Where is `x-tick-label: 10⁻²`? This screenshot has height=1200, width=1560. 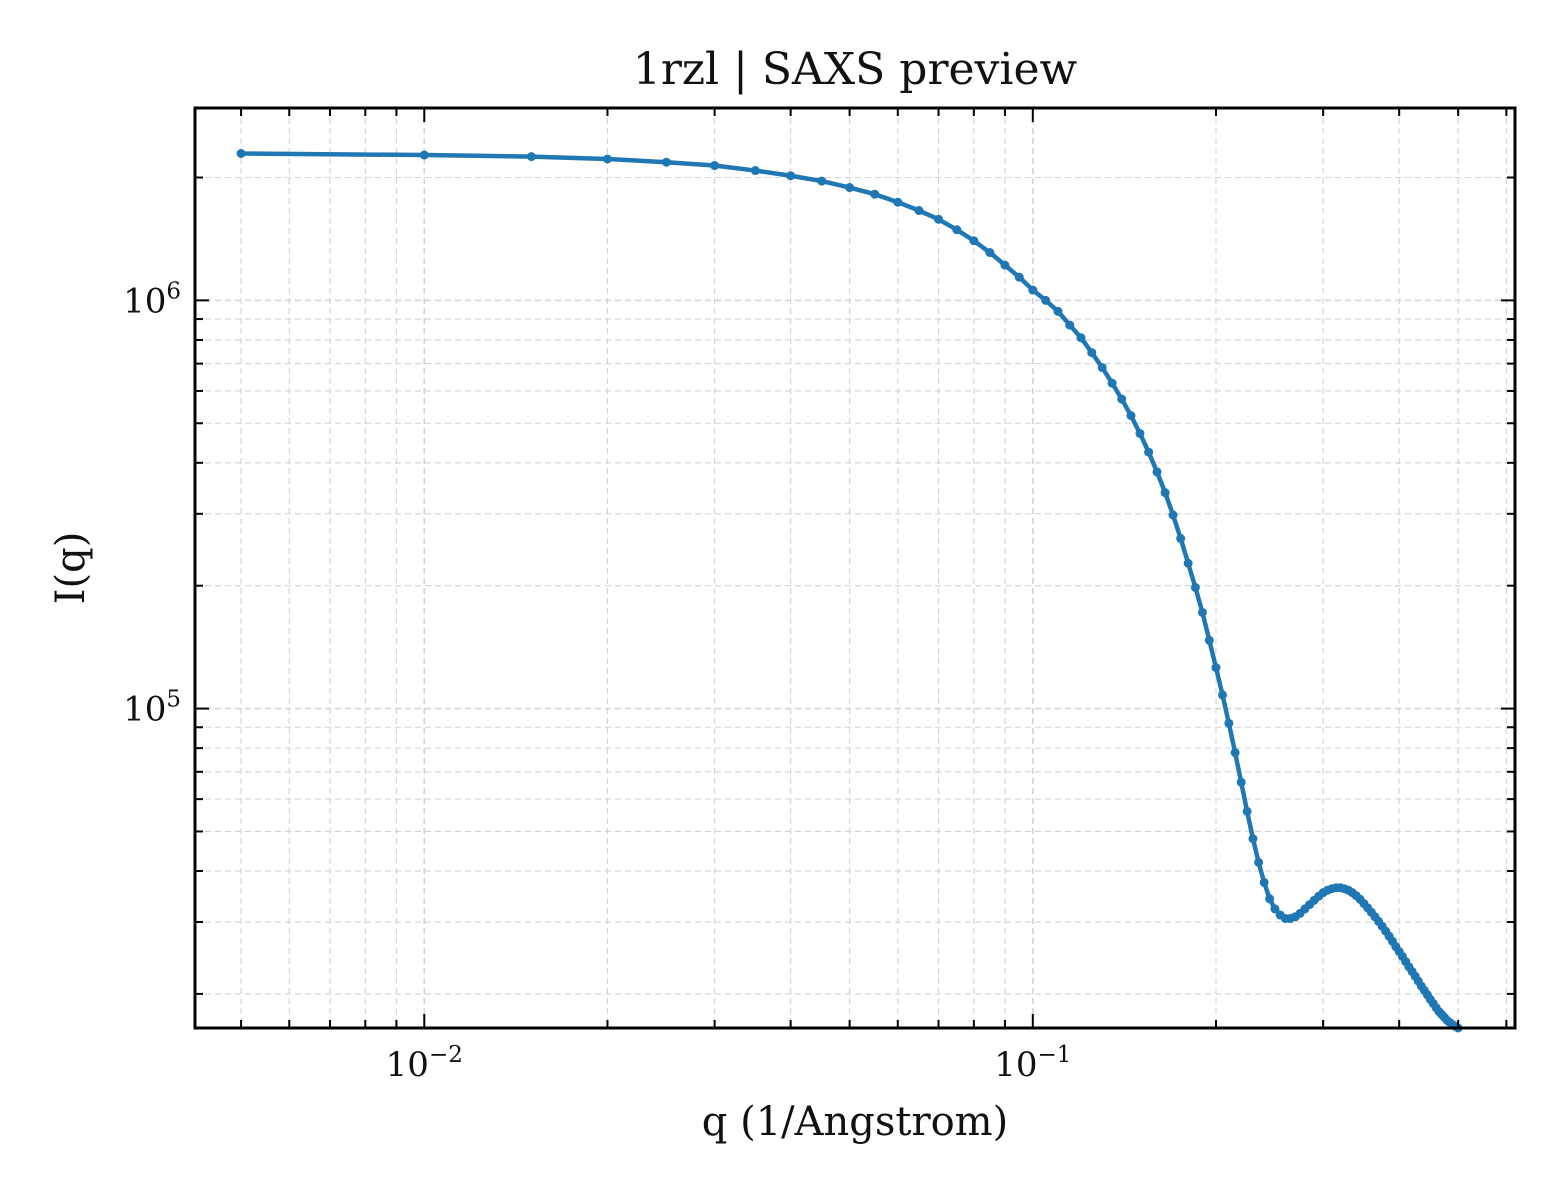 x-tick-label: 10⁻² is located at coordinates (424, 1063).